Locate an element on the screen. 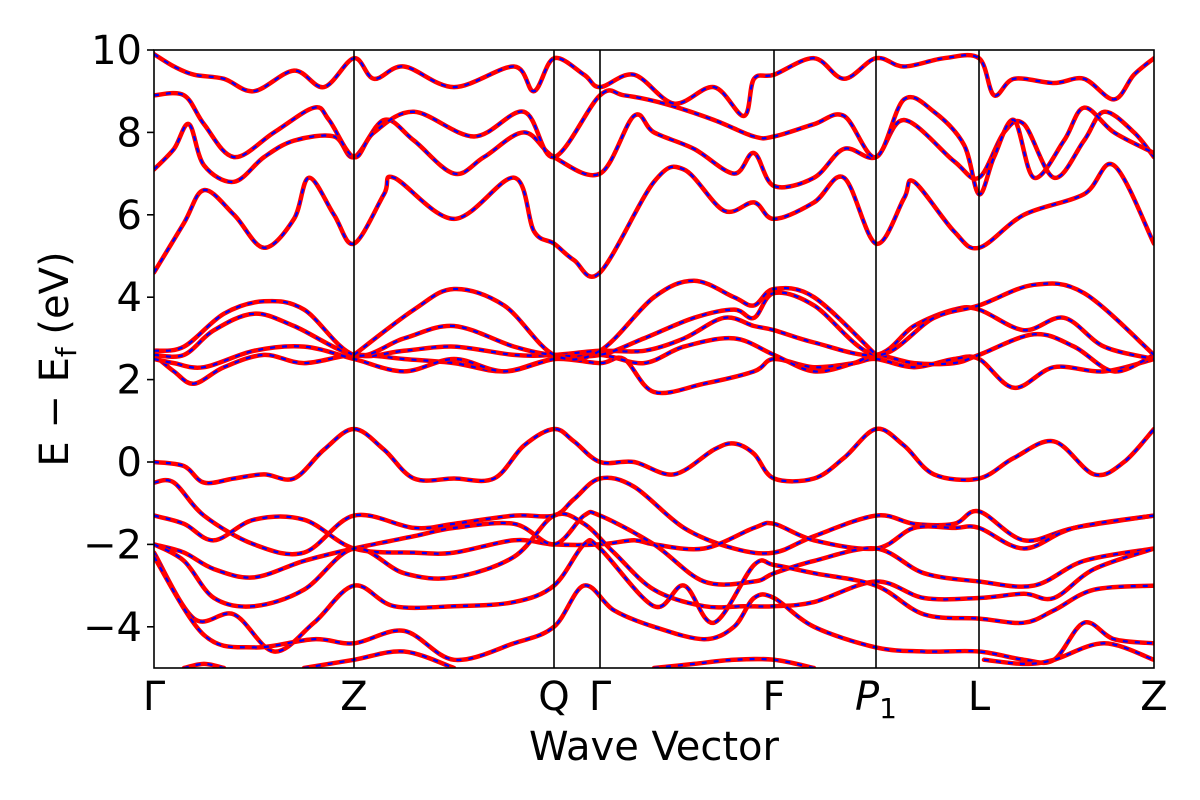  x-tick-label-0: Γ is located at coordinates (154, 697).